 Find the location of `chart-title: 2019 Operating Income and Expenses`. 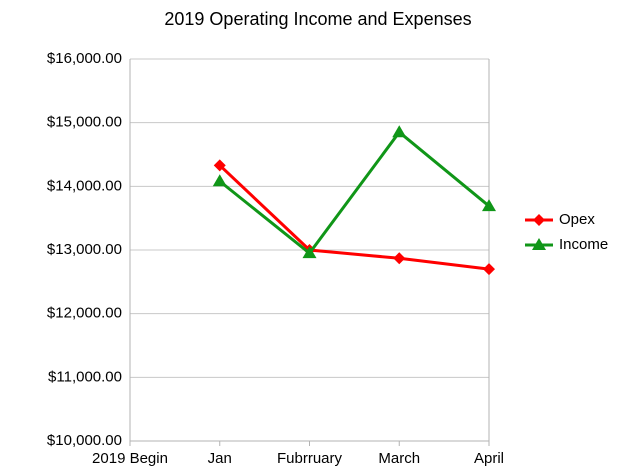

chart-title: 2019 Operating Income and Expenses is located at coordinates (317, 19).